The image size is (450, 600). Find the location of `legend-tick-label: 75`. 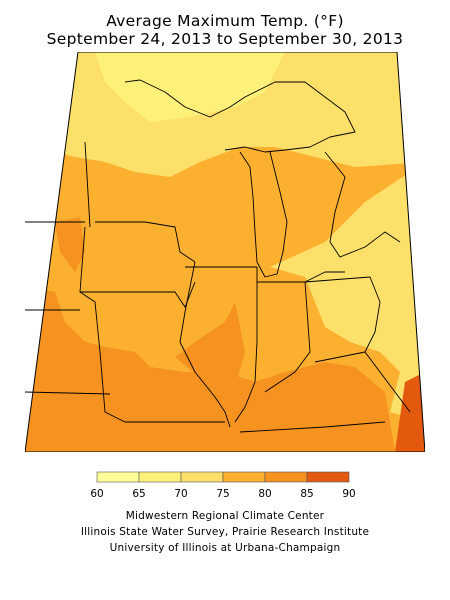

legend-tick-label: 75 is located at coordinates (222, 494).